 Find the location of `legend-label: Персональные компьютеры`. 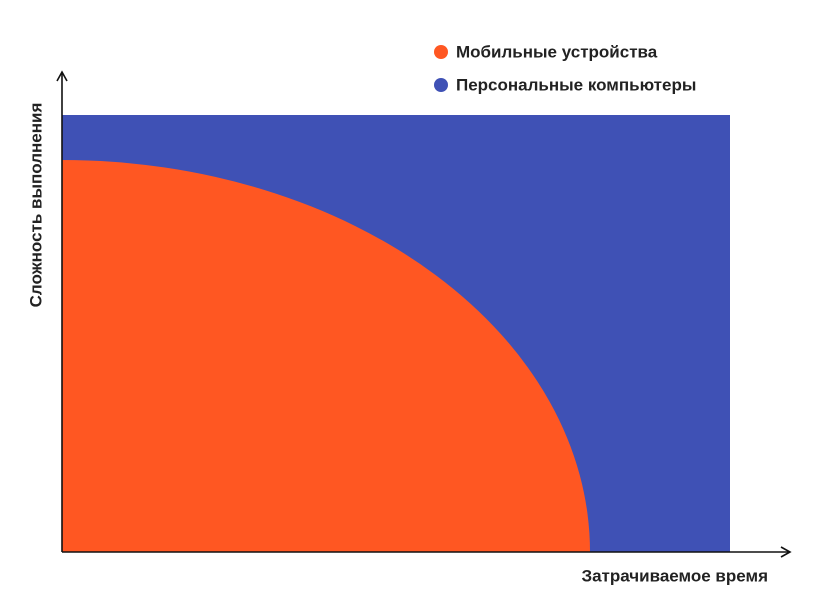

legend-label: Персональные компьютеры is located at coordinates (576, 84).